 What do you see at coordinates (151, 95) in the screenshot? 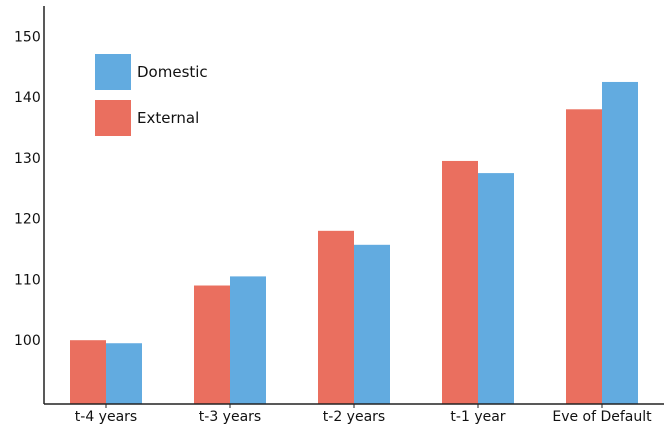
I see `legend: Domestic External` at bounding box center [151, 95].